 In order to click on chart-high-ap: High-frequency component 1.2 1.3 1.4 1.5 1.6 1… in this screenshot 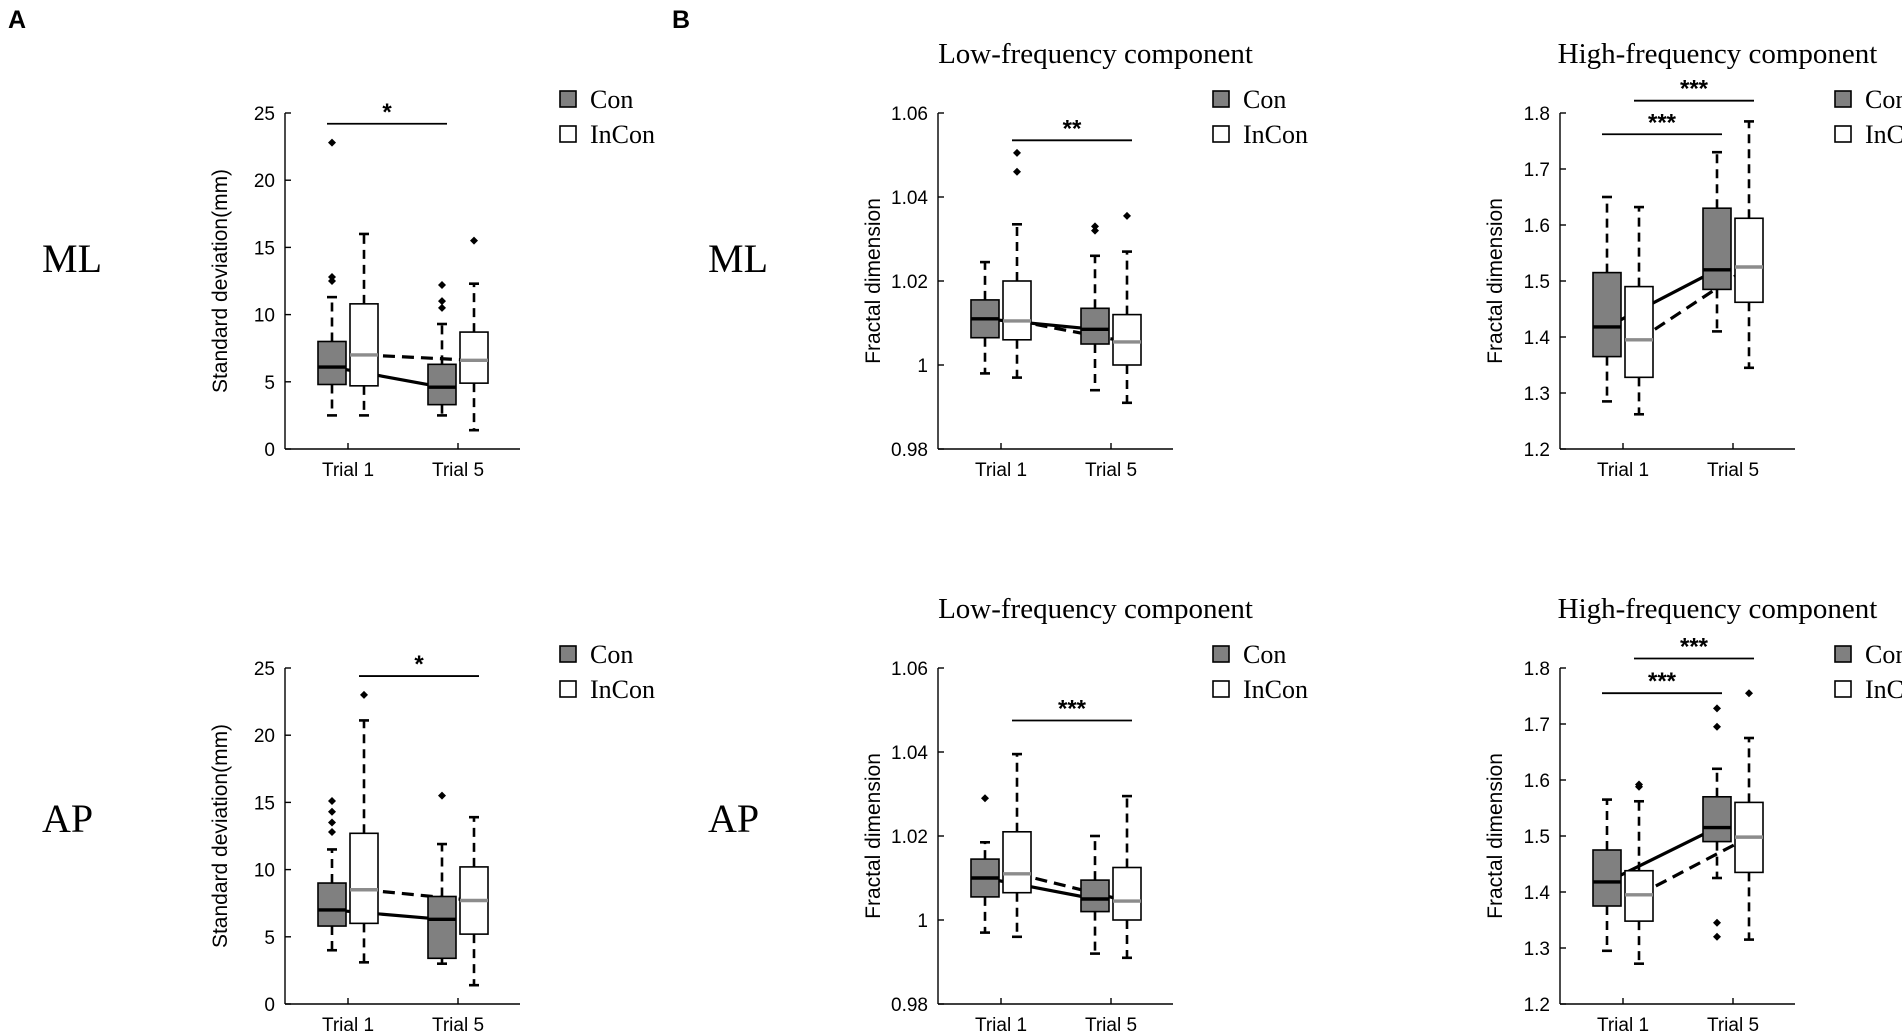, I will do `click(1693, 814)`.